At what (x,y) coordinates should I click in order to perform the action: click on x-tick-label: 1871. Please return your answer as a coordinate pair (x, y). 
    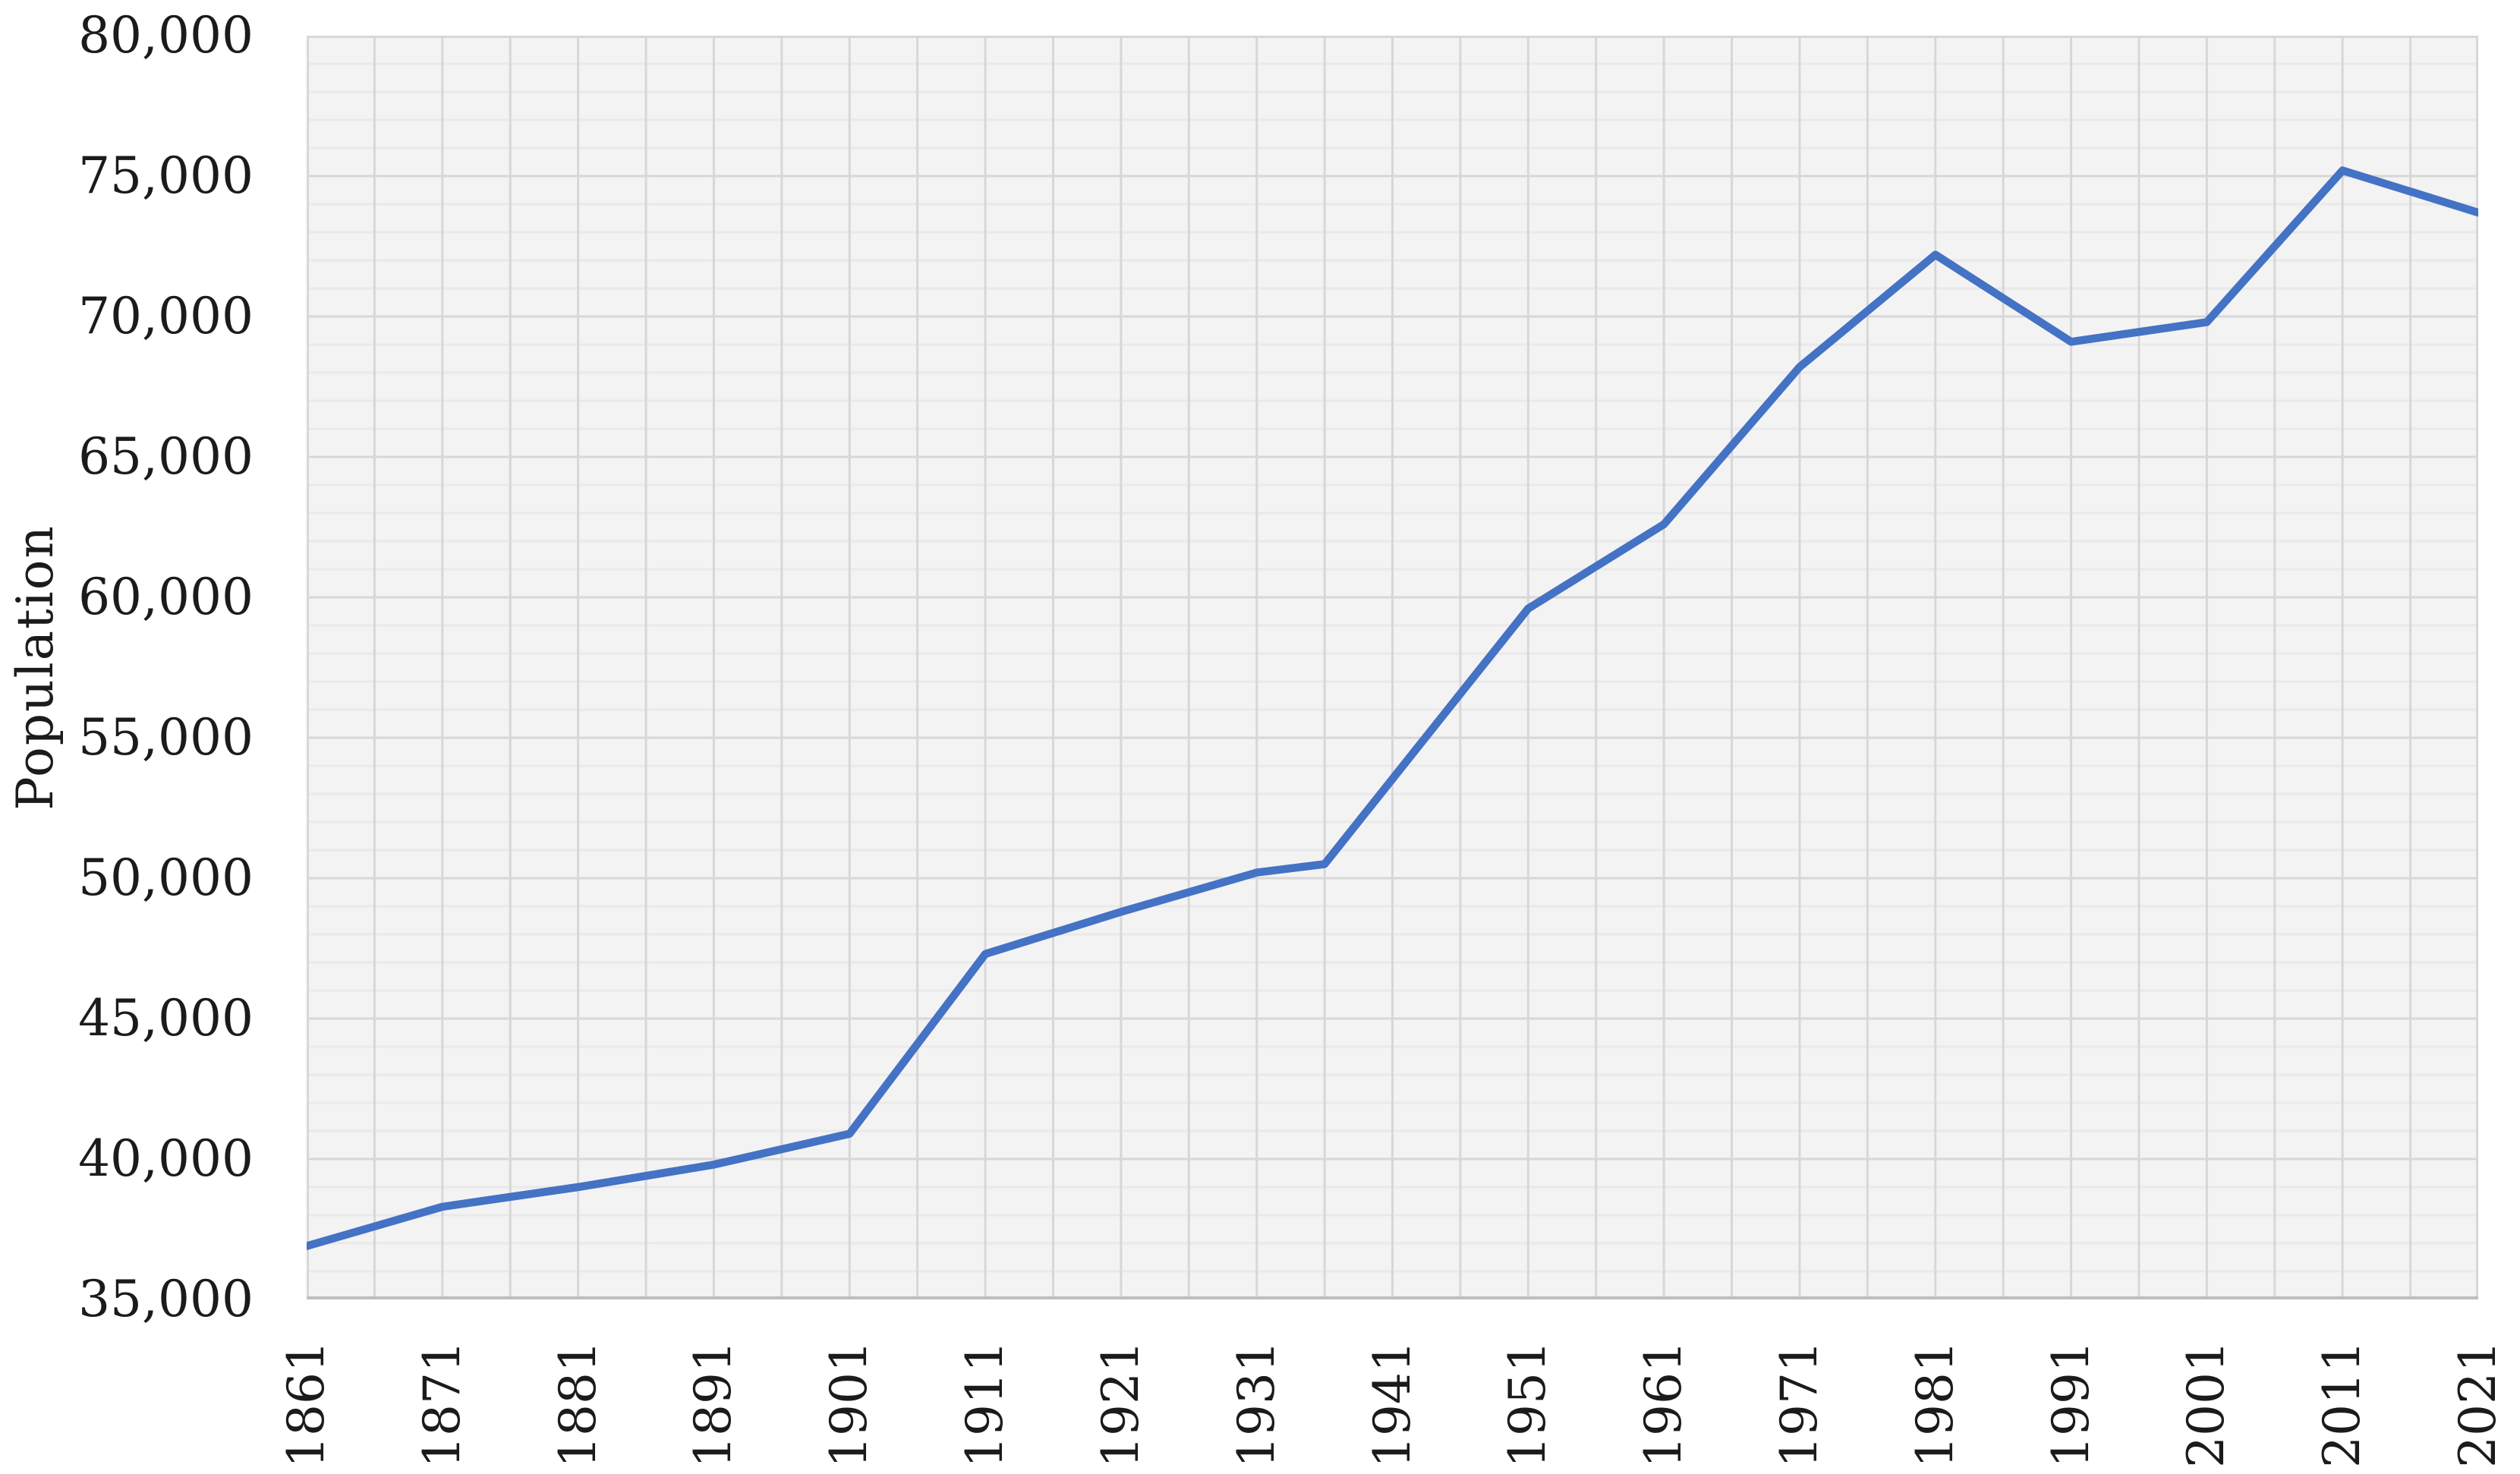
    Looking at the image, I should click on (441, 1404).